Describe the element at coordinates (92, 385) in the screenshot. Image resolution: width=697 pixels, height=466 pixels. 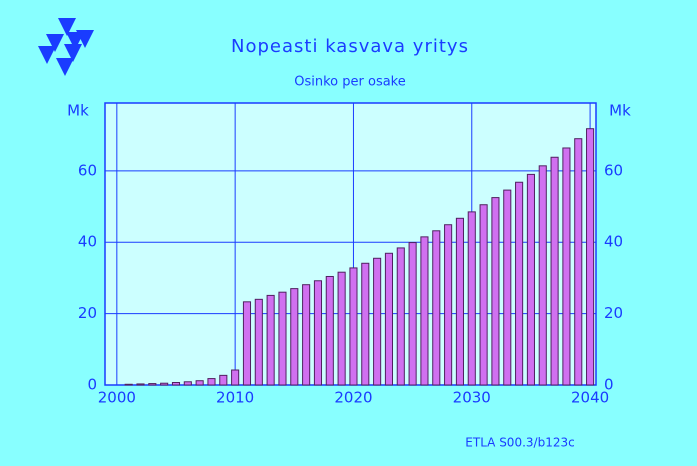
I see `y-tick-label: 0` at that location.